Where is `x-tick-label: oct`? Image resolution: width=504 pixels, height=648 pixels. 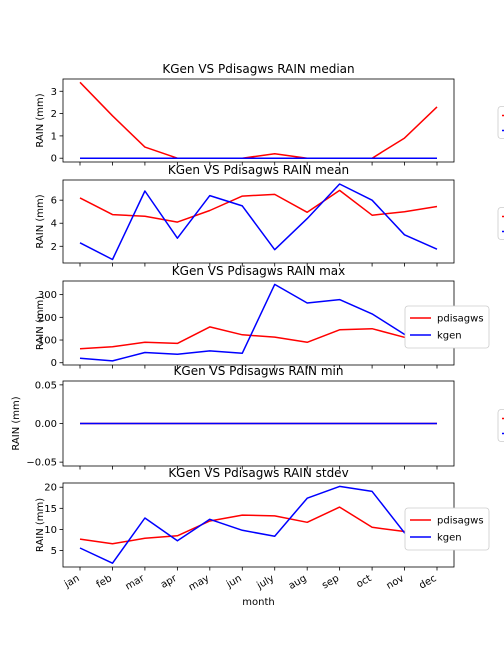 x-tick-label: oct is located at coordinates (364, 581).